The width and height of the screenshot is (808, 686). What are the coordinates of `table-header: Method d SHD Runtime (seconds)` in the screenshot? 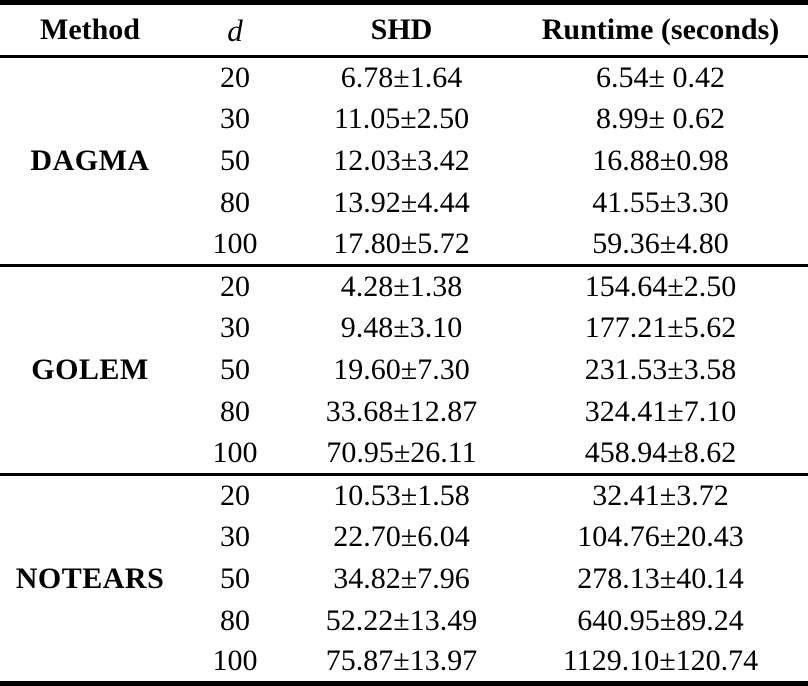 It's located at (404, 30).